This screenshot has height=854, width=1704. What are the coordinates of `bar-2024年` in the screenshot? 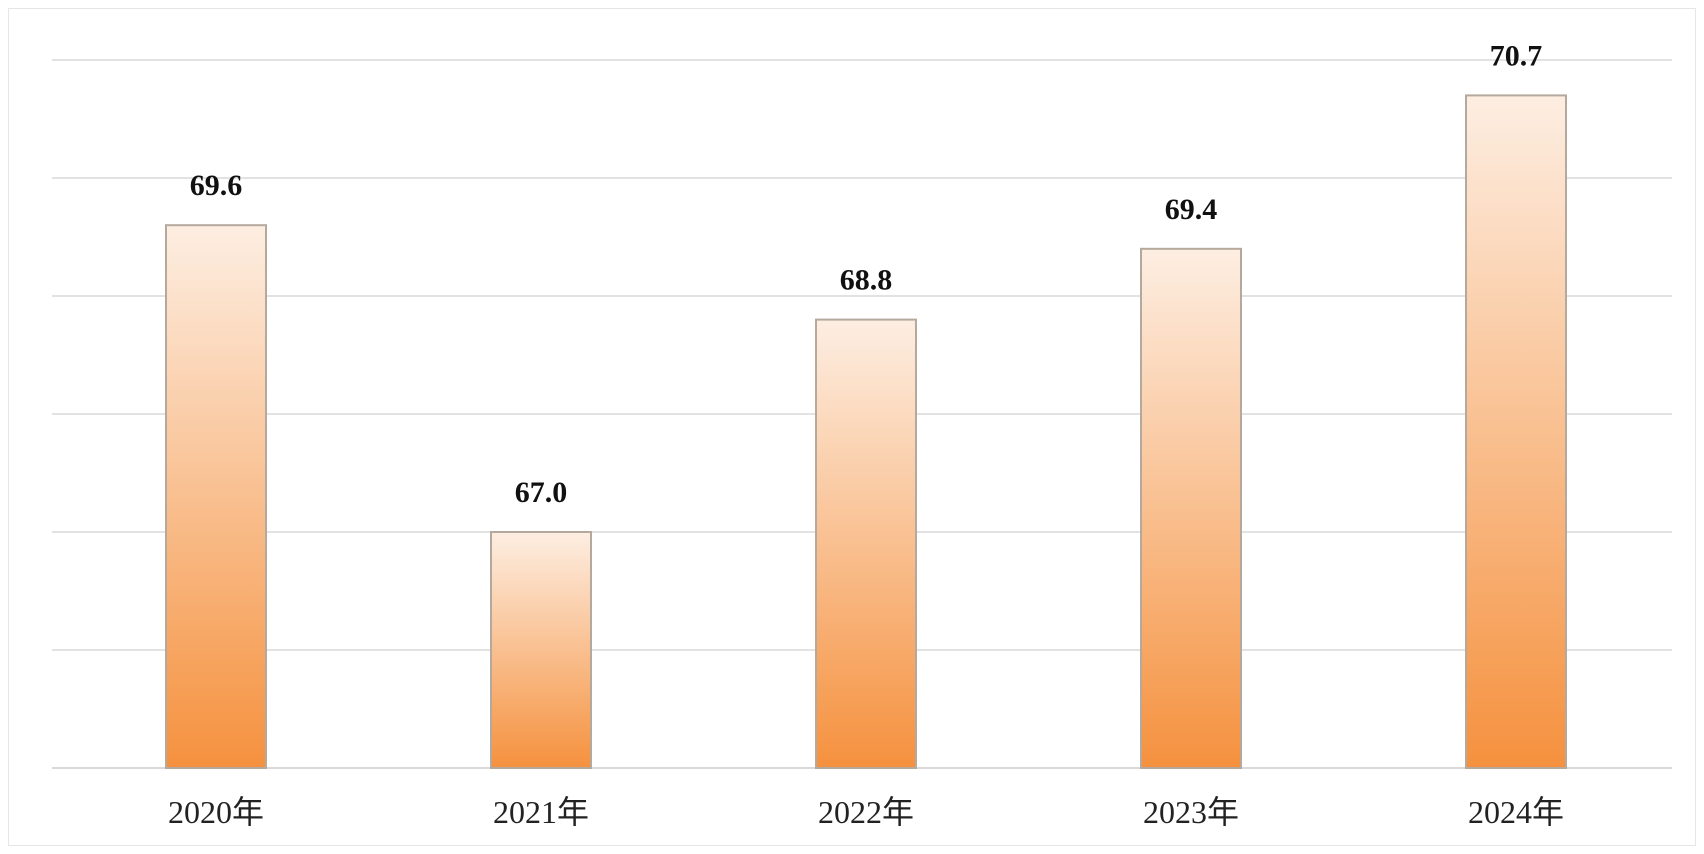 It's located at (1516, 431).